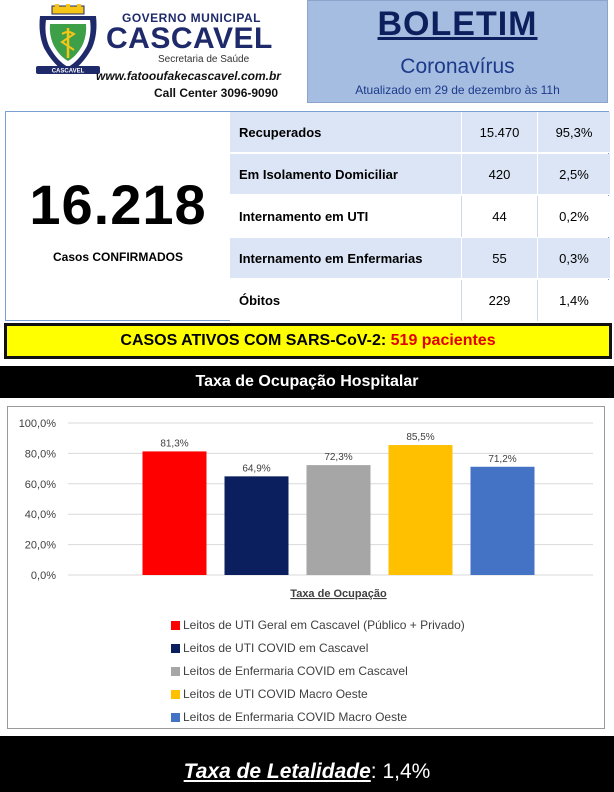 The width and height of the screenshot is (614, 792). Describe the element at coordinates (574, 174) in the screenshot. I see `row-percent: 2,5%` at that location.